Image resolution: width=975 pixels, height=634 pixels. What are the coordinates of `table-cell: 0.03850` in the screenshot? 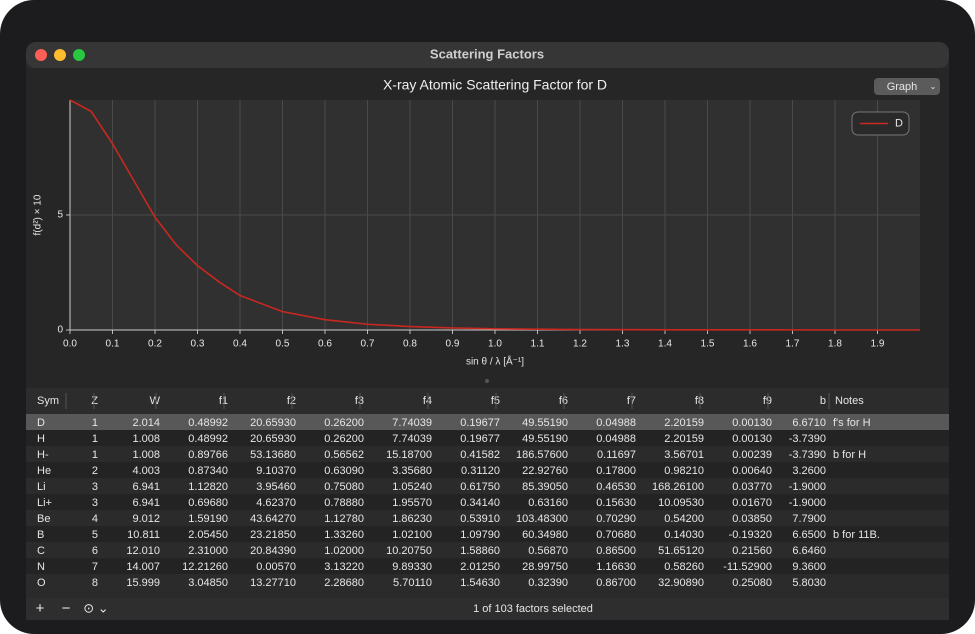 It's located at (752, 519).